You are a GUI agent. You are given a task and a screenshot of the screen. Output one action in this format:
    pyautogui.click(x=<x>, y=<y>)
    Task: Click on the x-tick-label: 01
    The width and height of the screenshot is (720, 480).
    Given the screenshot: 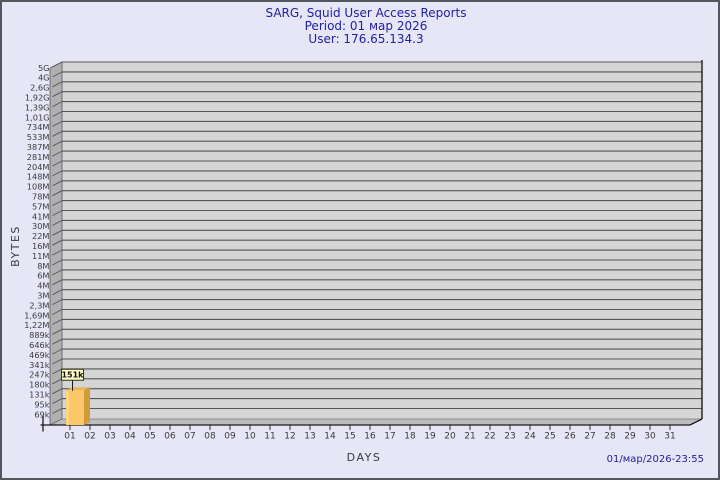 What is the action you would take?
    pyautogui.click(x=69, y=437)
    